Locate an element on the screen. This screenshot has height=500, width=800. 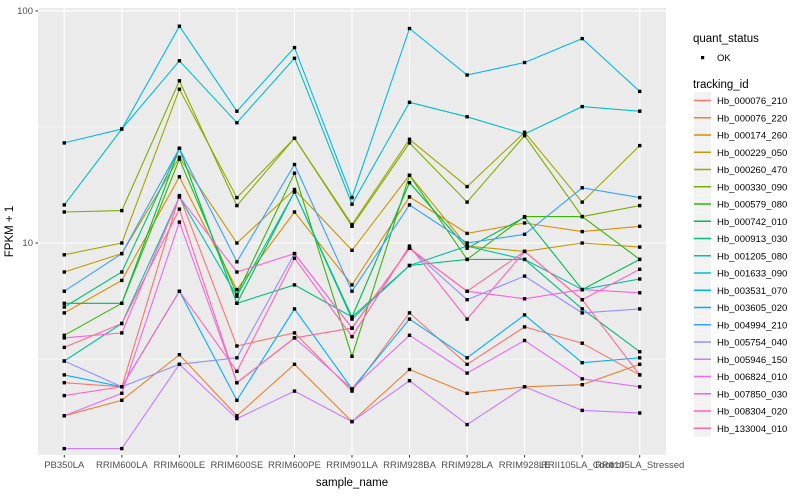
legend-item-Hb_004994_210: Hb_004994_210 is located at coordinates (740, 325).